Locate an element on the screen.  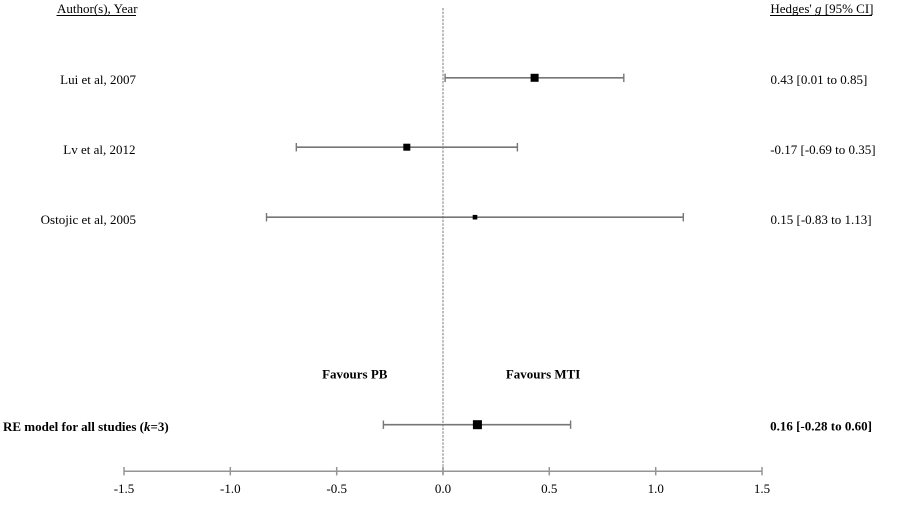
svg-text: Lui et al, 2007 is located at coordinates (98, 79).